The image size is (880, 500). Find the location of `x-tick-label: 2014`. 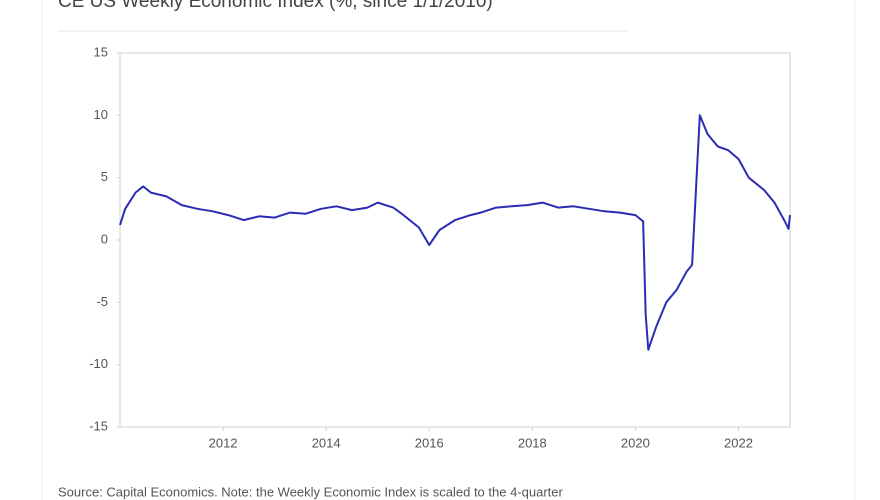

x-tick-label: 2014 is located at coordinates (326, 442).